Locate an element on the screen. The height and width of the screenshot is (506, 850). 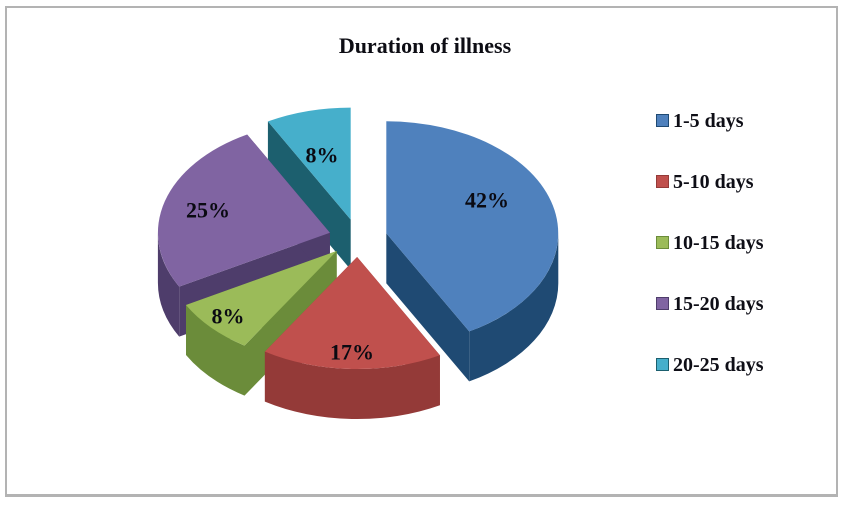
legend-label: 1-5 days is located at coordinates (708, 120).